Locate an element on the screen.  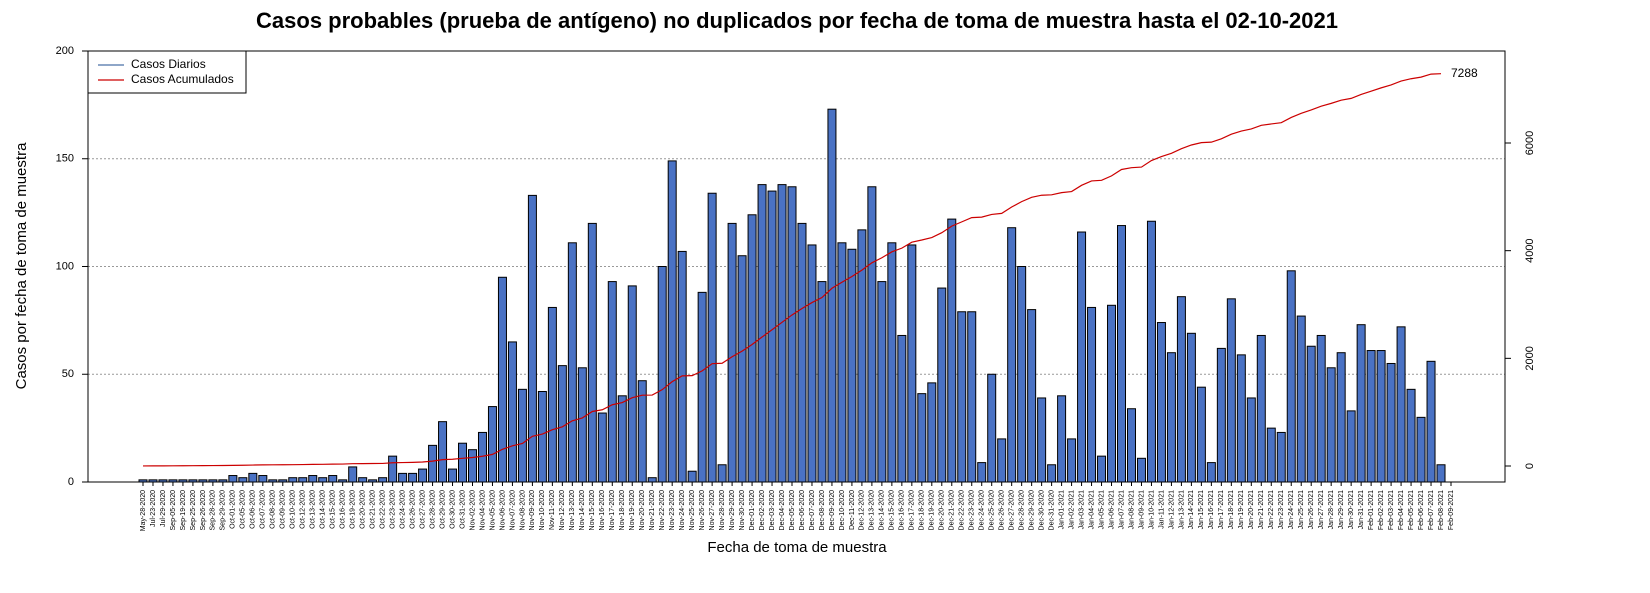
y-tick-label: 200 is located at coordinates (65, 51).